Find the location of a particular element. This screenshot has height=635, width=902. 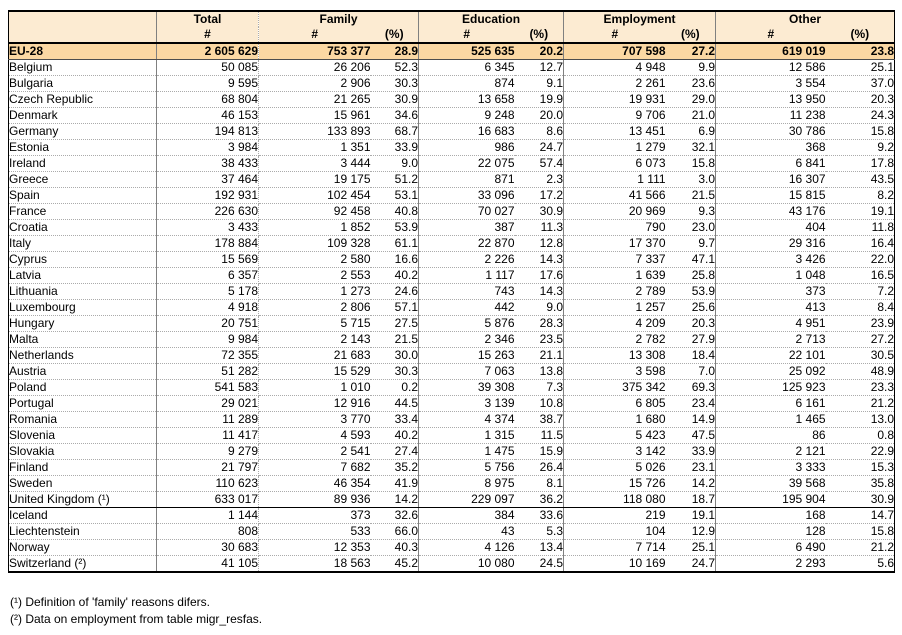

subheader-employment-count: # is located at coordinates (614, 35).